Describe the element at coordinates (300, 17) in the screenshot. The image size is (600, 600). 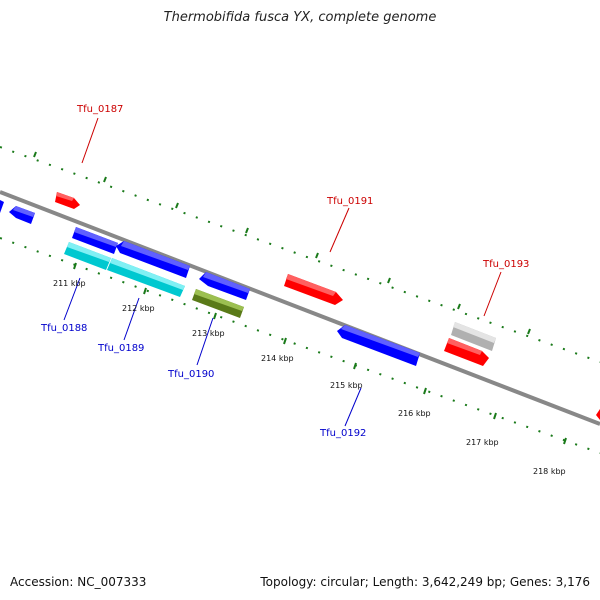
I see `map-title: Thermobifida fusca YX, complete genome` at that location.